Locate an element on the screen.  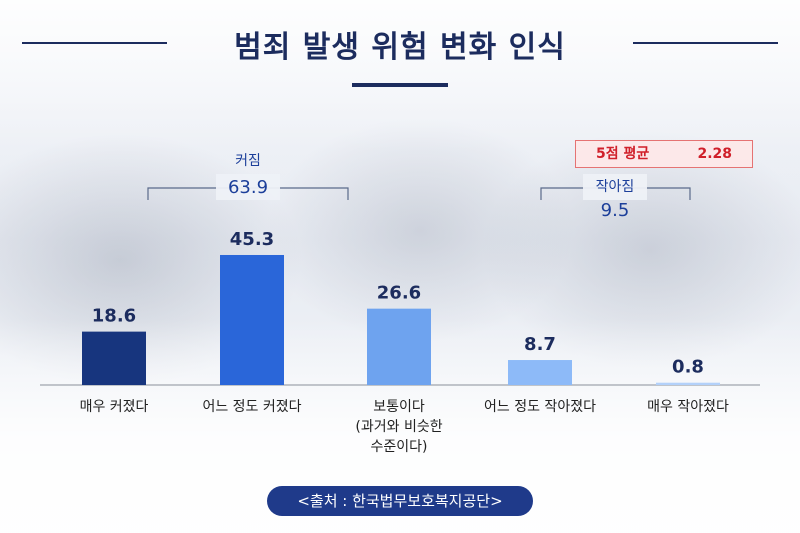
category-label: 매우 커졌다 is located at coordinates (114, 407).